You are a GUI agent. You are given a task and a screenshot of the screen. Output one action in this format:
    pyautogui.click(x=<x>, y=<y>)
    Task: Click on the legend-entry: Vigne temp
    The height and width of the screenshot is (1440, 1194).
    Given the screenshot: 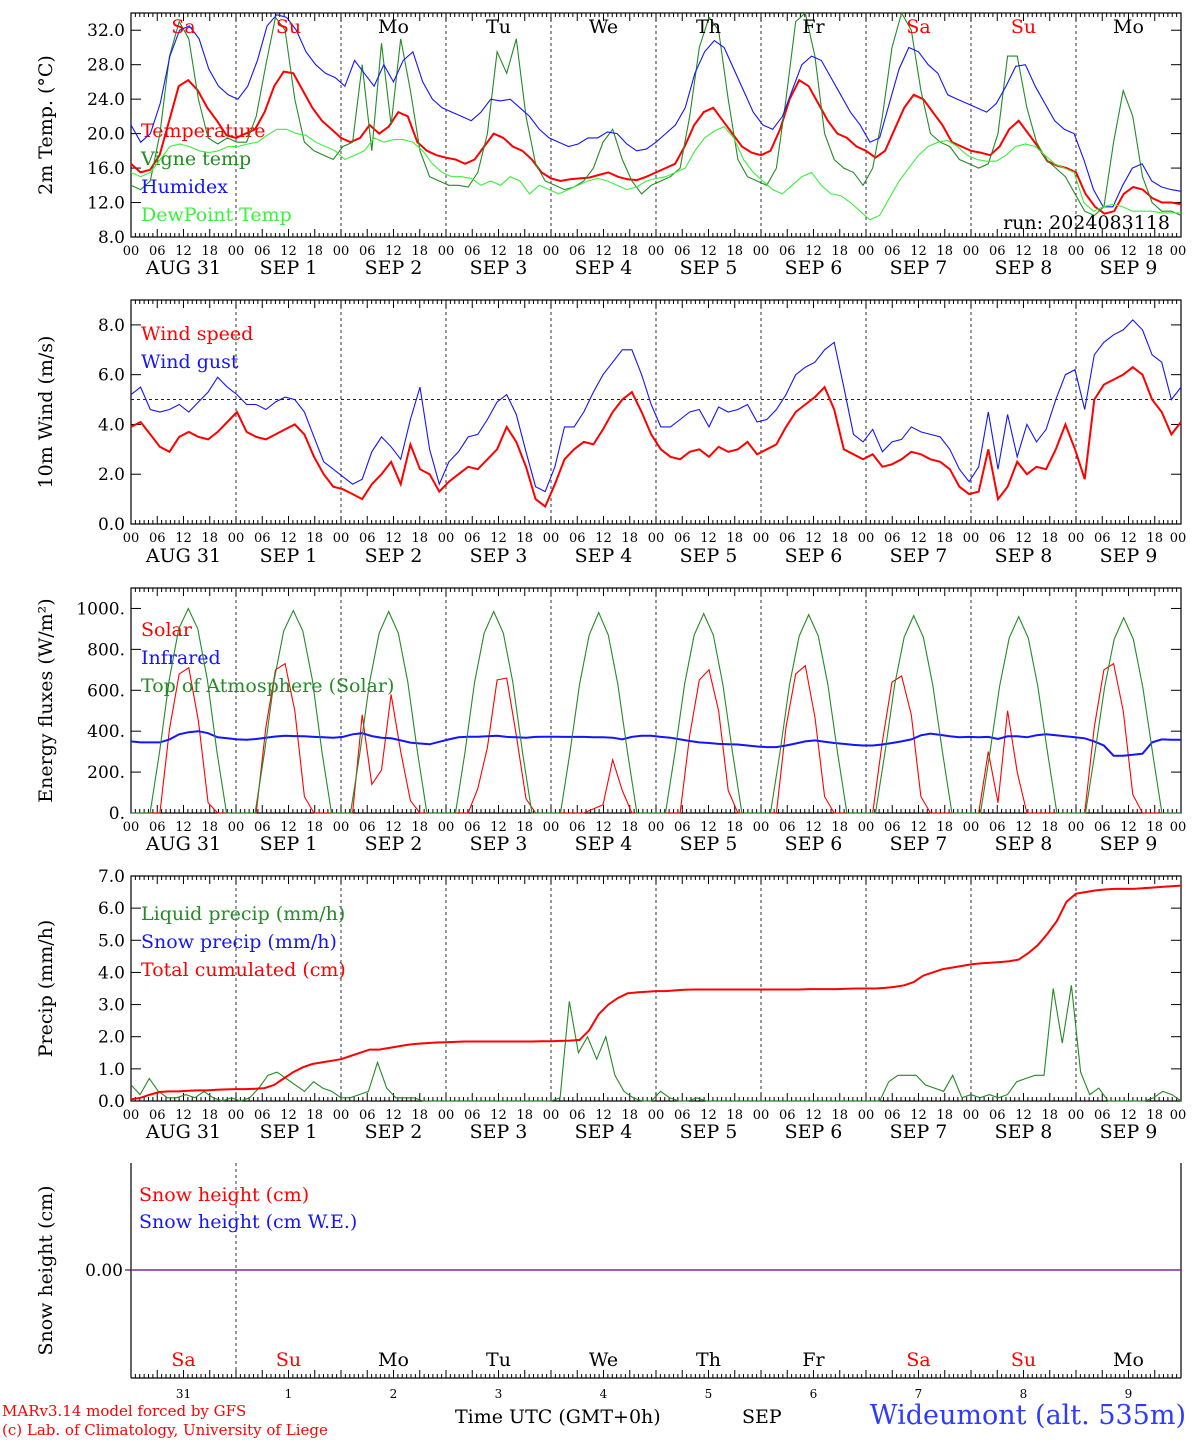 What is the action you would take?
    pyautogui.click(x=195, y=159)
    